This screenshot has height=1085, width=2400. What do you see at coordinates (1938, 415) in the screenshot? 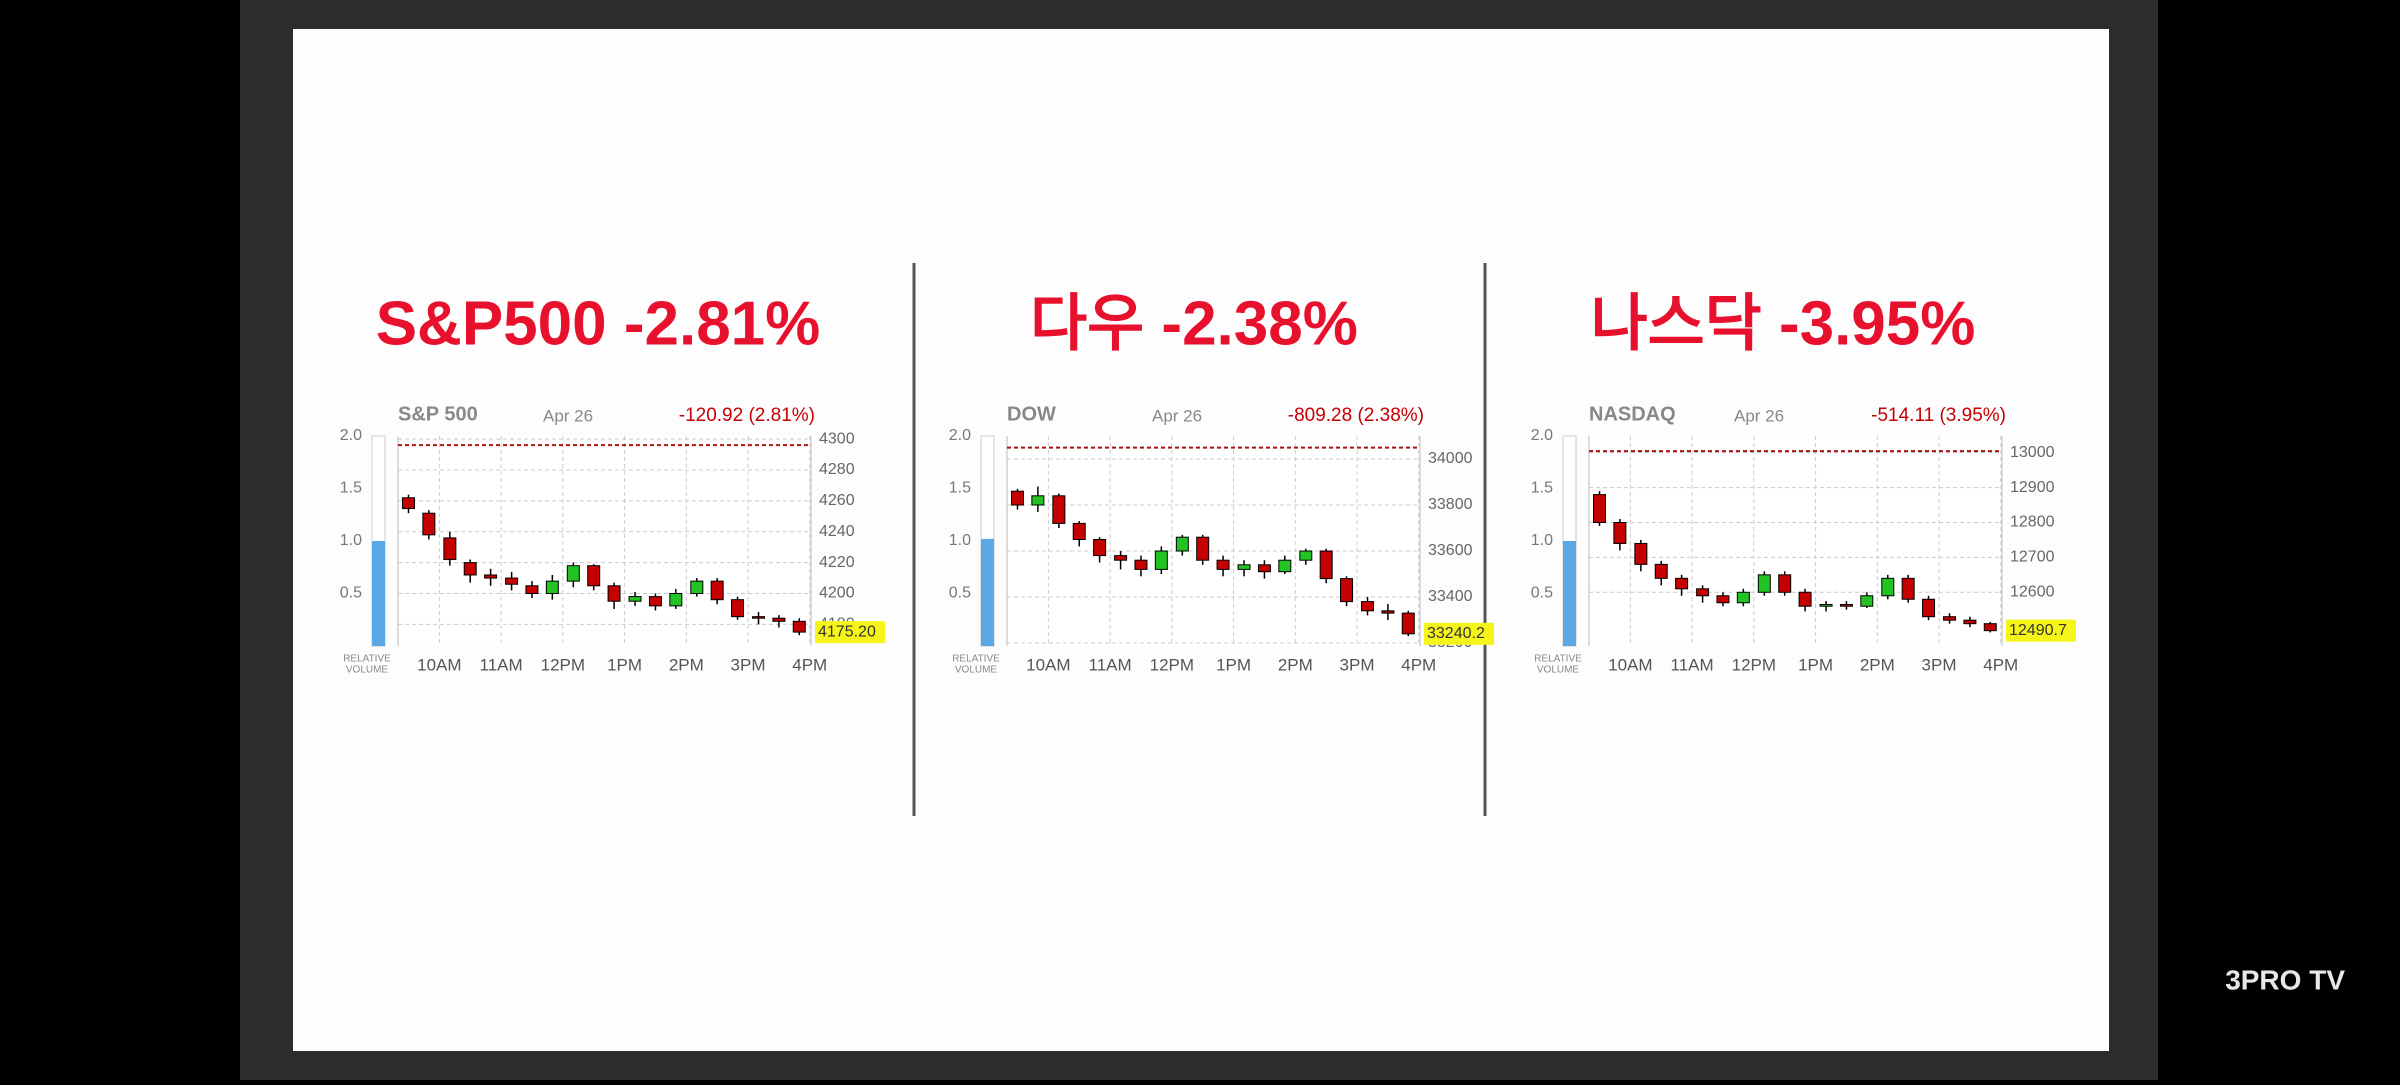
I see `change: -514.11 (3.95%)` at bounding box center [1938, 415].